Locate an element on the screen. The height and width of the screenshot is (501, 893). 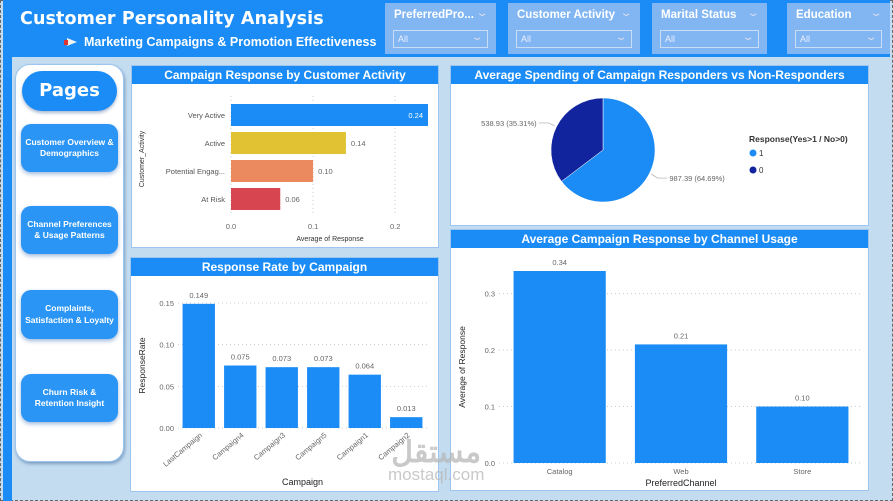
data-label: 0.013 is located at coordinates (406, 408).